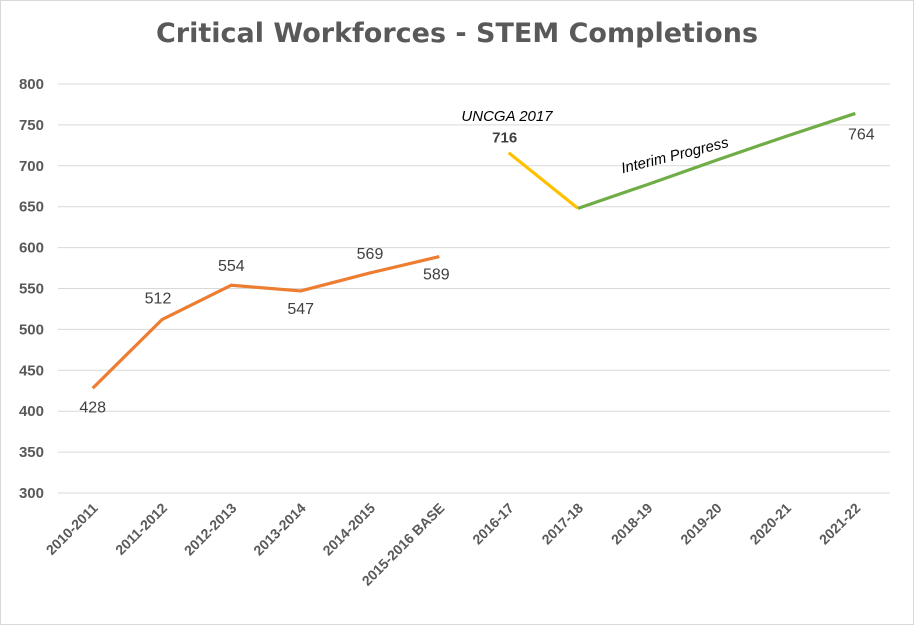 This screenshot has height=625, width=914. Describe the element at coordinates (674, 155) in the screenshot. I see `annotation-interim-progress: Interim Progress` at that location.